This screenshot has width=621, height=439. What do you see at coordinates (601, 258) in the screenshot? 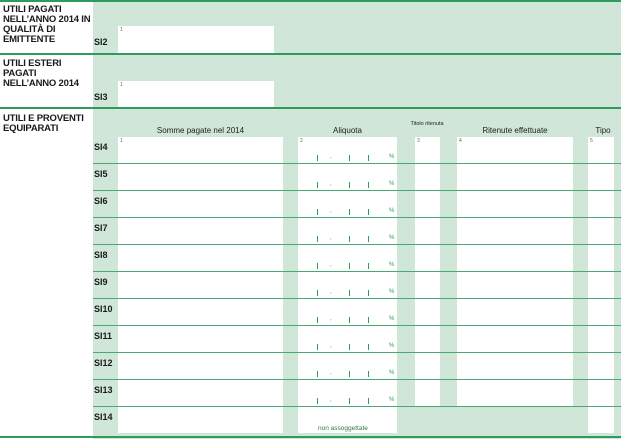
I see `si8-col5-field` at bounding box center [601, 258].